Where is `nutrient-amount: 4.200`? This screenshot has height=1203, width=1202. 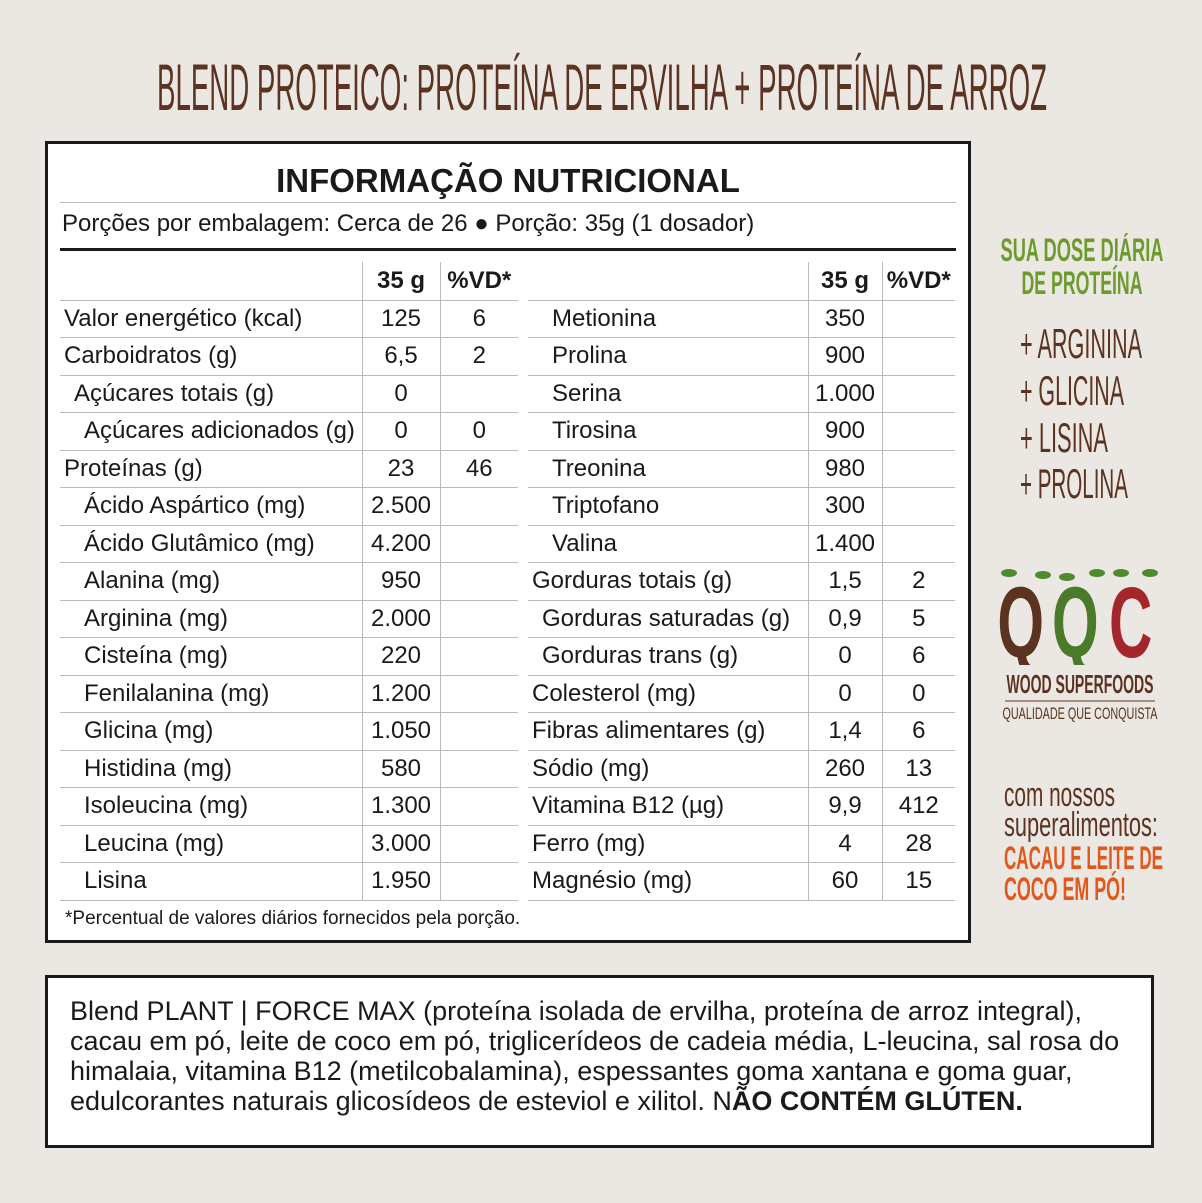
nutrient-amount: 4.200 is located at coordinates (400, 544).